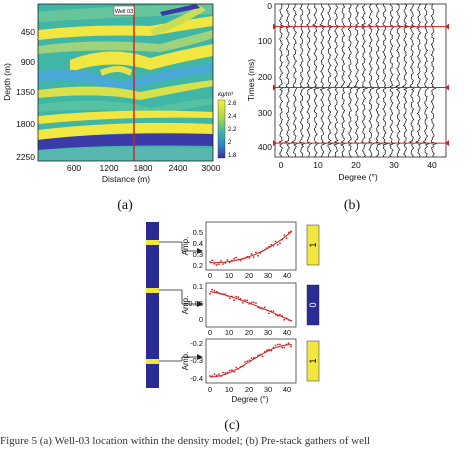 This screenshot has height=449, width=474. I want to click on well-label: Well 03, so click(124, 12).